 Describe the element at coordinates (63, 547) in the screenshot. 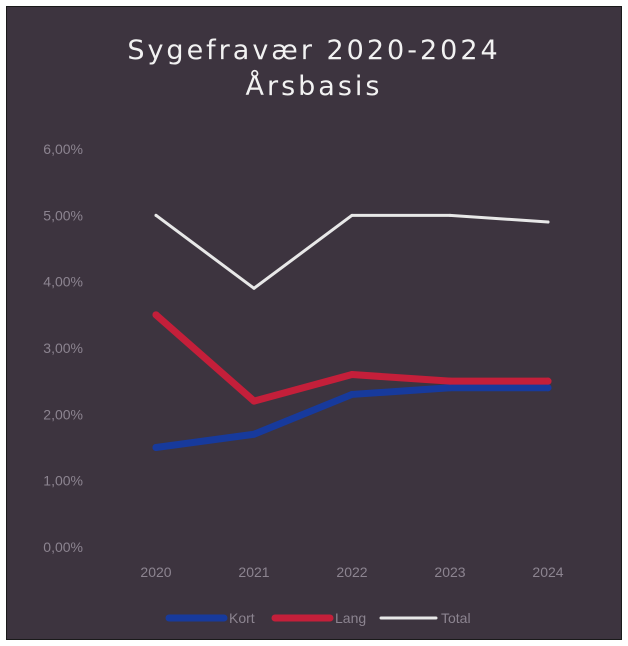

I see `y-tick-label: 0,00%` at that location.